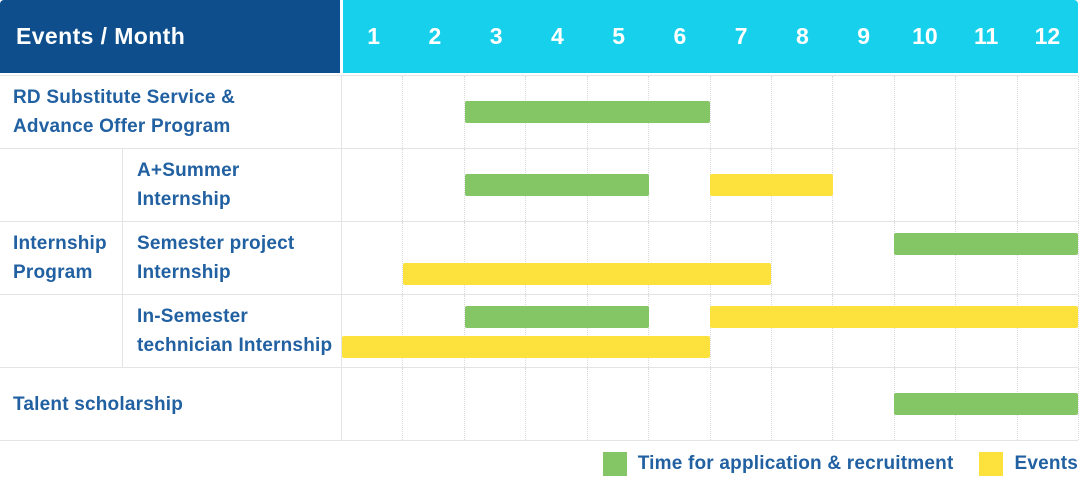  Describe the element at coordinates (124, 97) in the screenshot. I see `label-line: RD Substitute Service &` at that location.